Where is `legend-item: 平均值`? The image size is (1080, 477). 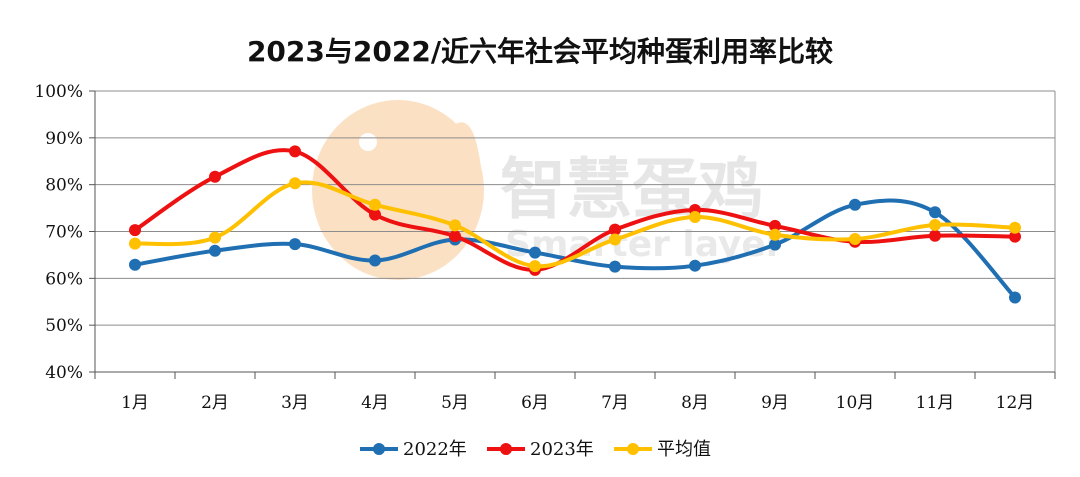 legend-item: 平均值 is located at coordinates (662, 449).